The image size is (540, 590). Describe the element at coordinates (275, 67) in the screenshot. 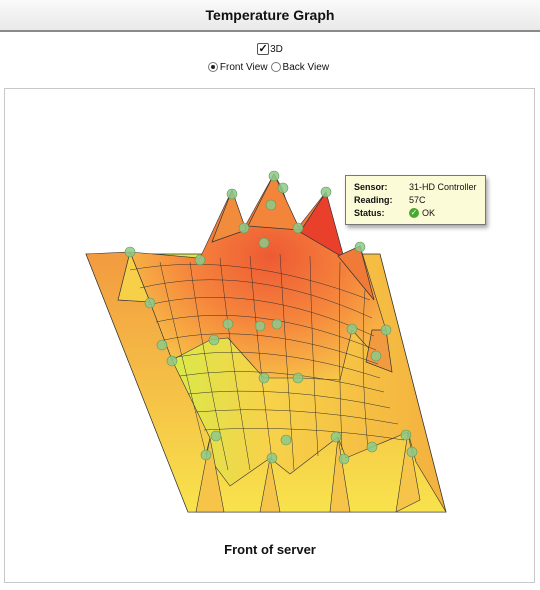

I see `back-view-radio` at that location.